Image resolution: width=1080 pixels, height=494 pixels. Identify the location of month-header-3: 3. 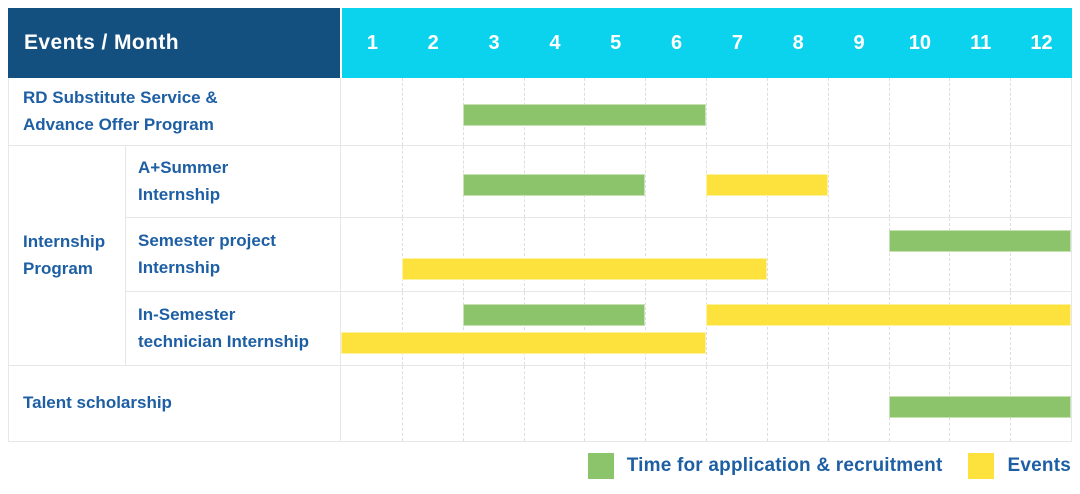
(494, 42).